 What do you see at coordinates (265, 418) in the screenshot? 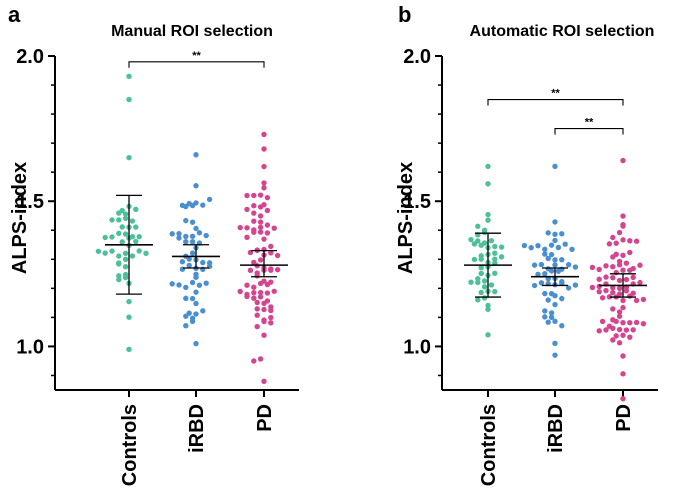
I see `x-tick-label-pd: PD` at bounding box center [265, 418].